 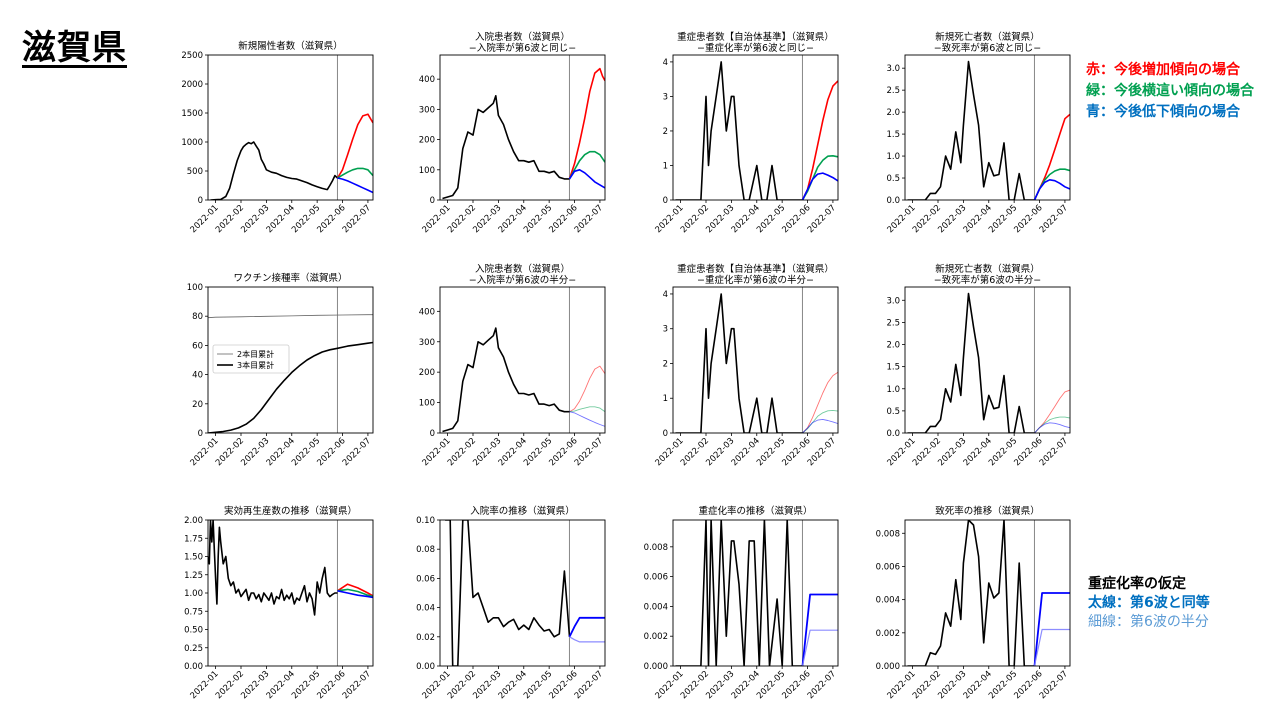 What do you see at coordinates (74, 48) in the screenshot?
I see `prefecture-title: 滋賀県` at bounding box center [74, 48].